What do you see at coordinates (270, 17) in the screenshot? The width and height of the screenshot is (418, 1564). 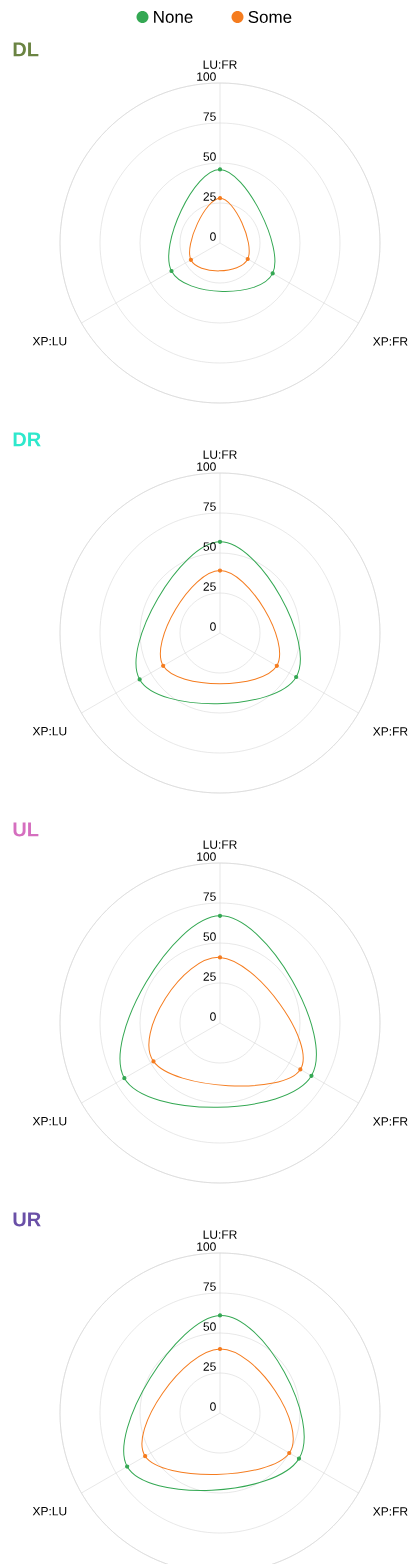 I see `legend-label: Some` at bounding box center [270, 17].